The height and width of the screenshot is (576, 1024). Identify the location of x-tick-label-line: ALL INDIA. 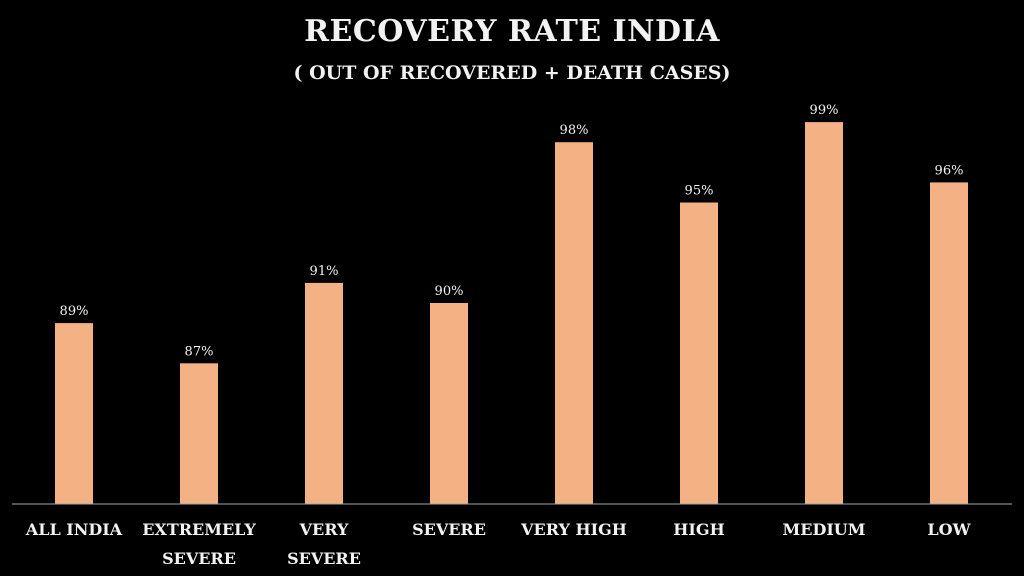
(74, 529).